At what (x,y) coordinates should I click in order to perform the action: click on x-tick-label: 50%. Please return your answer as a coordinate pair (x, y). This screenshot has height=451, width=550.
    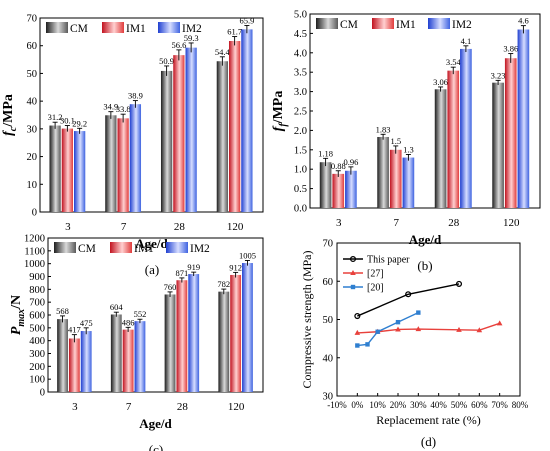
    Looking at the image, I should click on (459, 405).